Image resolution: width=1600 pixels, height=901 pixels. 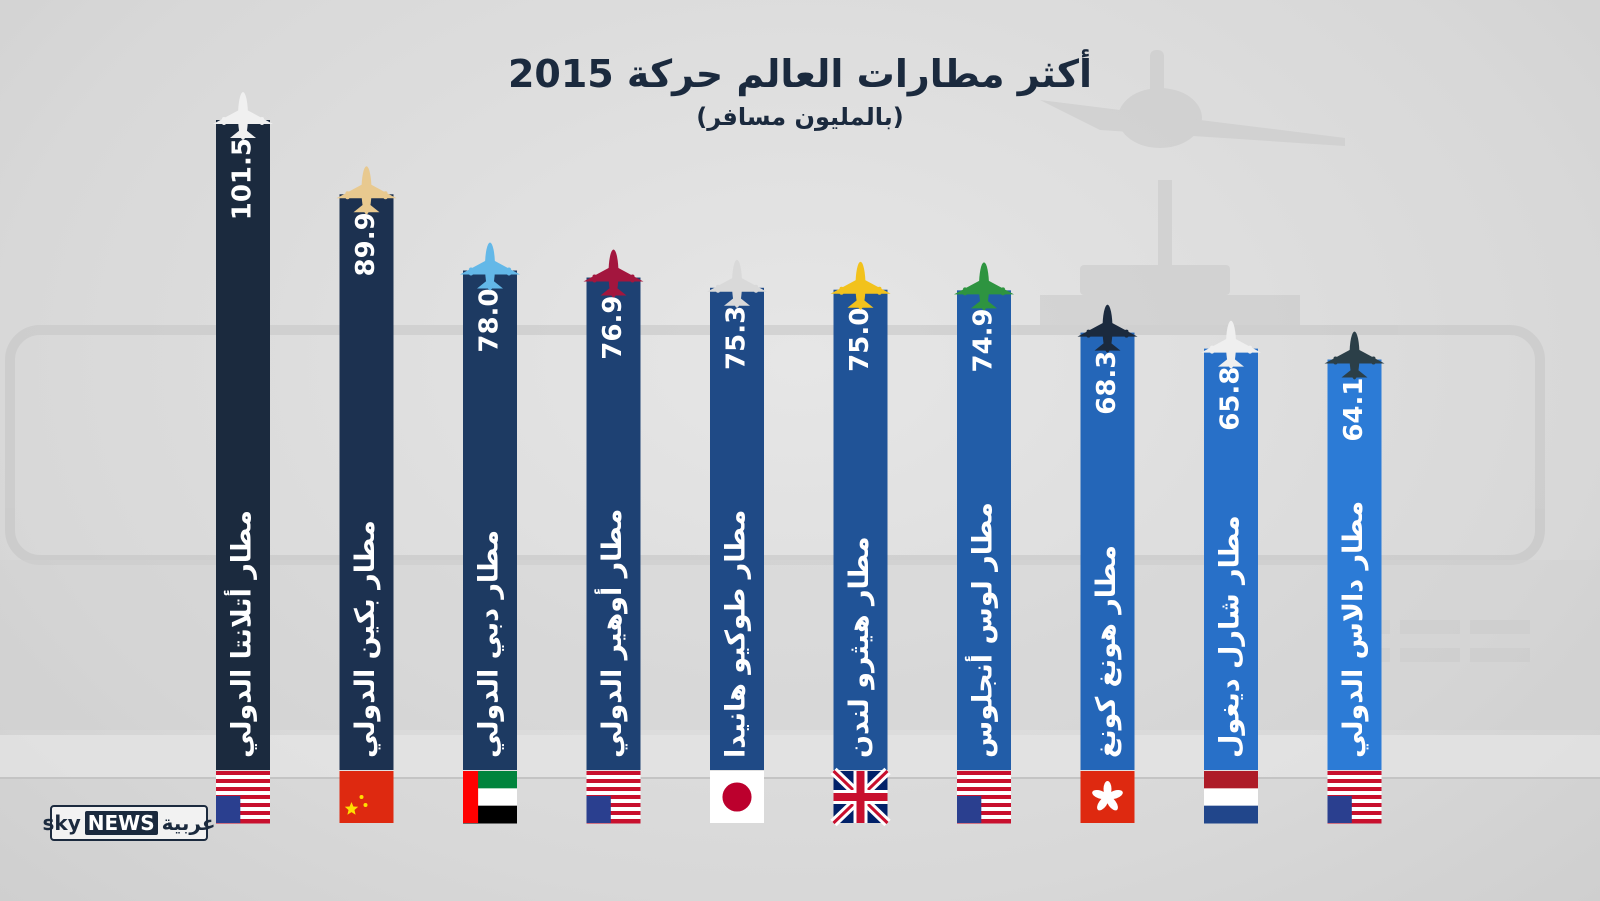 What do you see at coordinates (1107, 383) in the screenshot?
I see `value-label: 68.3` at bounding box center [1107, 383].